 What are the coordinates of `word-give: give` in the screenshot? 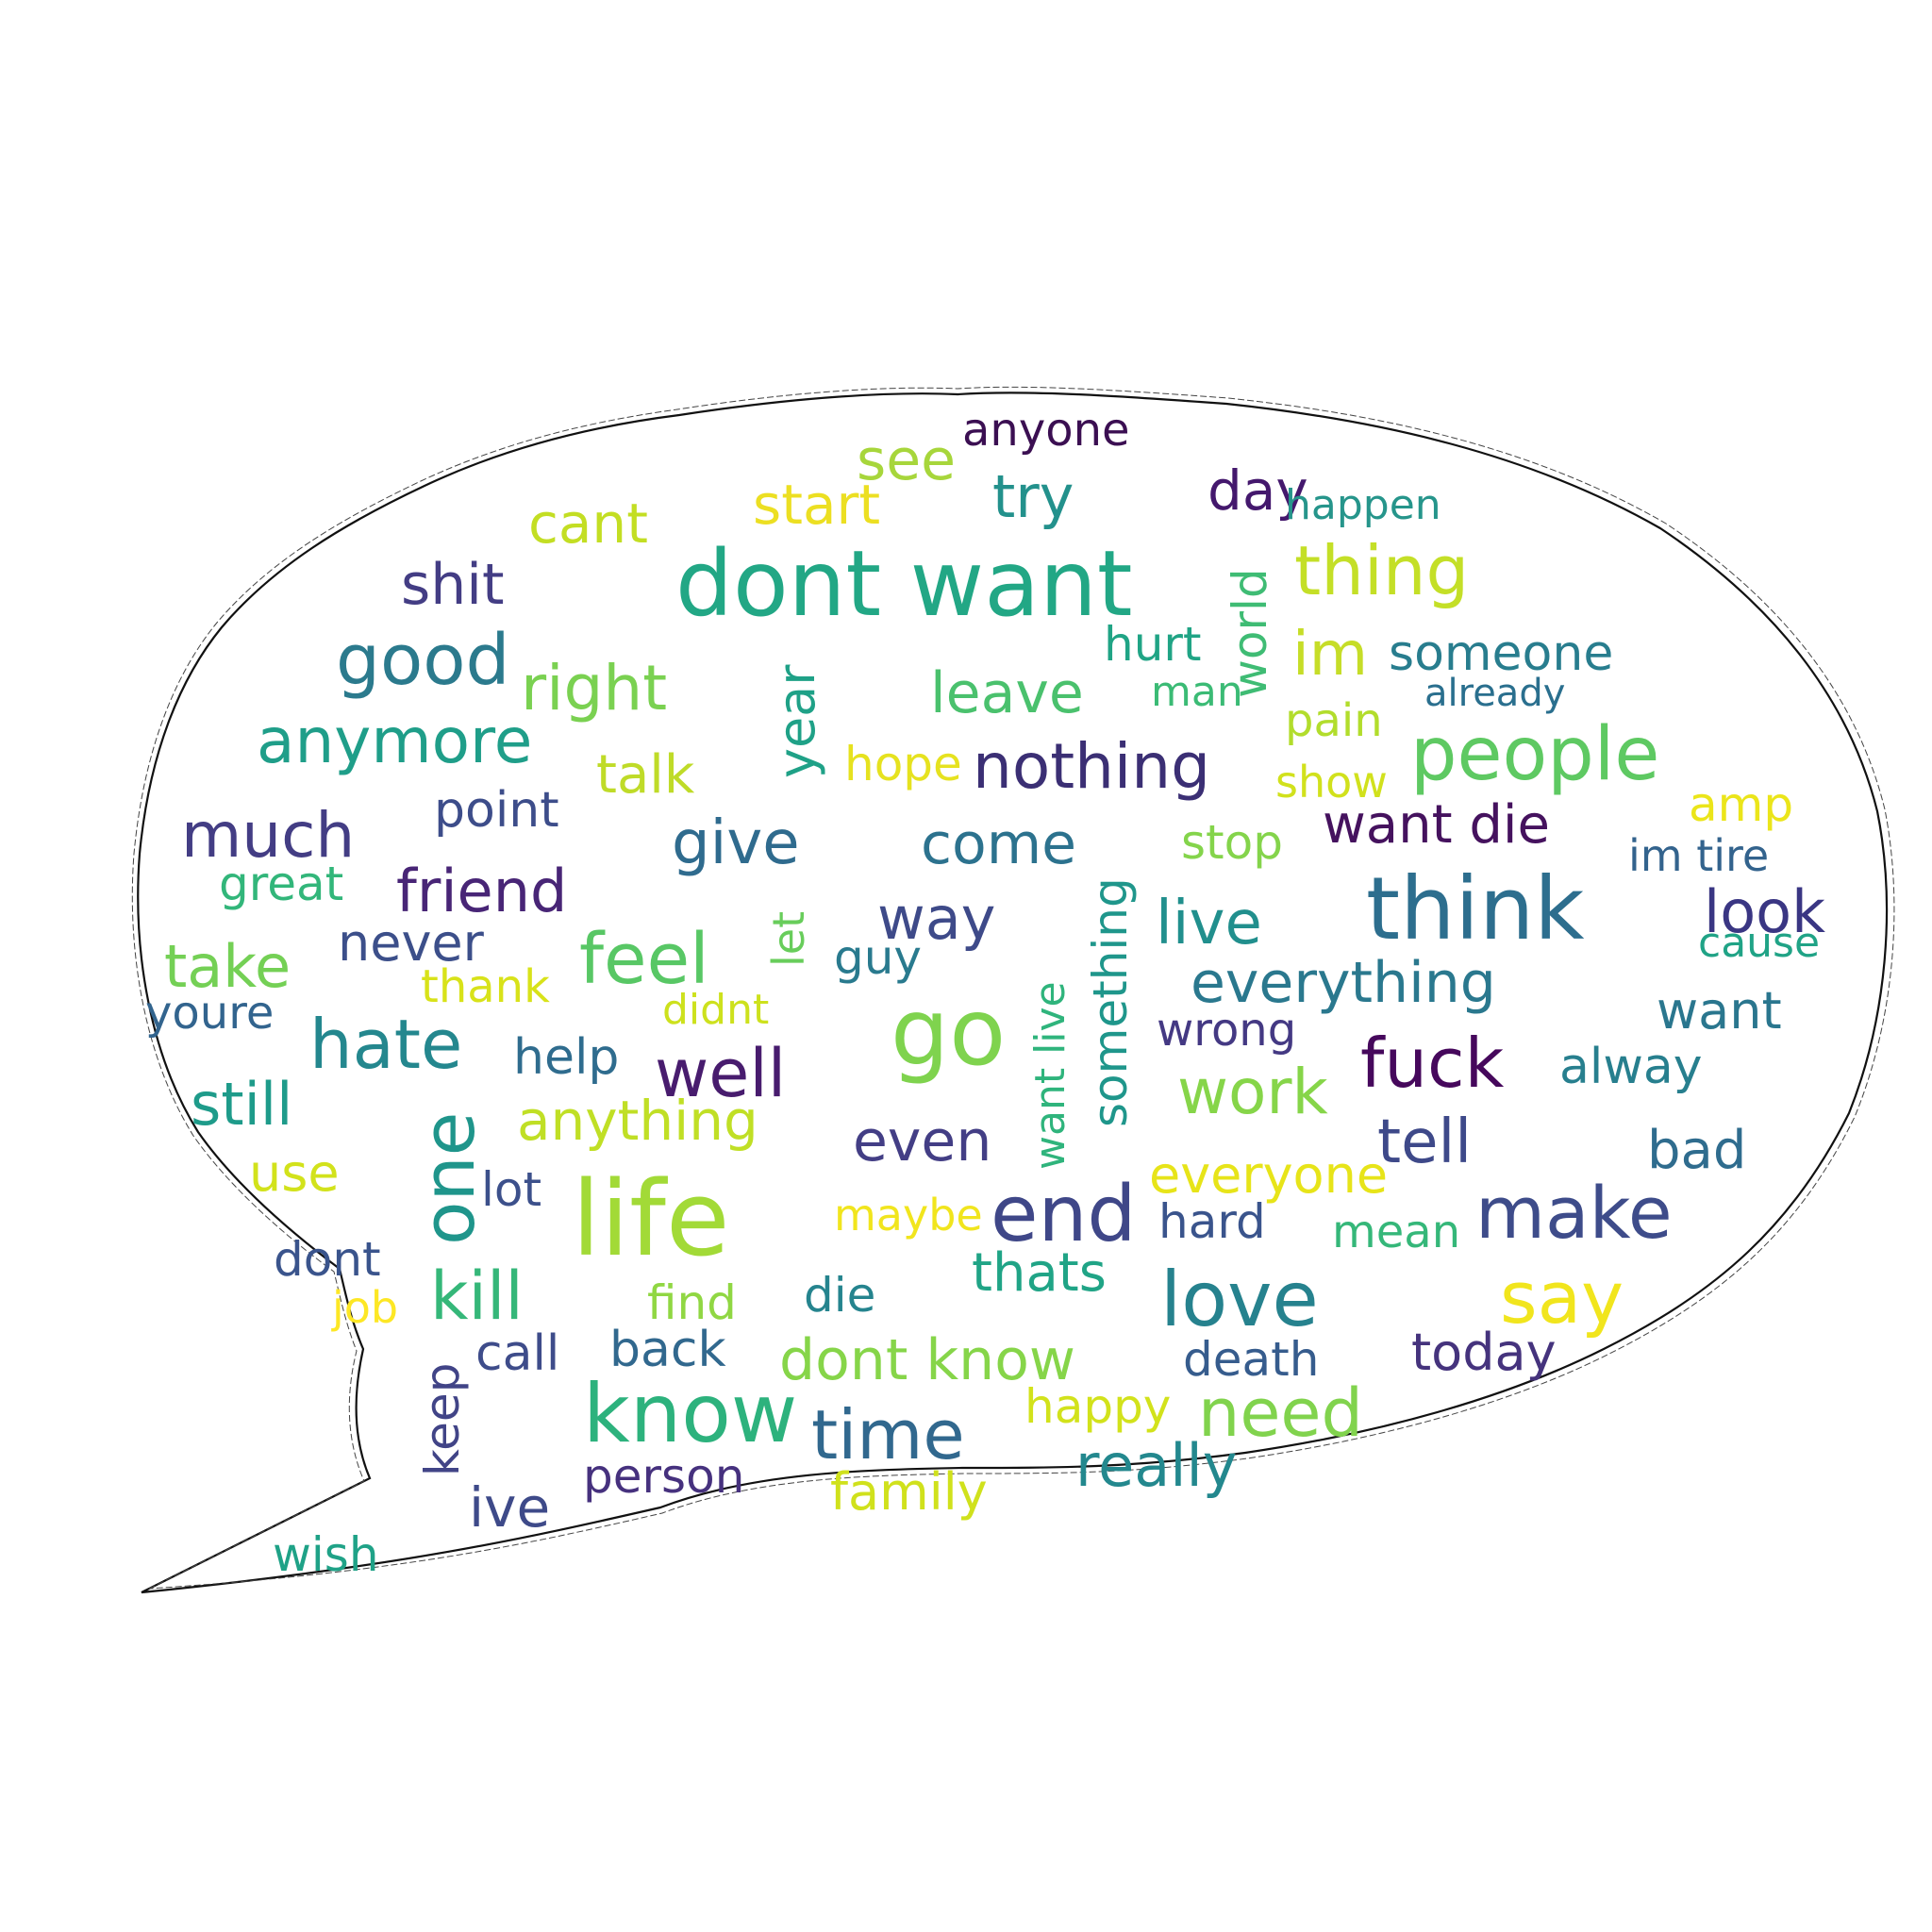 It's located at (736, 843).